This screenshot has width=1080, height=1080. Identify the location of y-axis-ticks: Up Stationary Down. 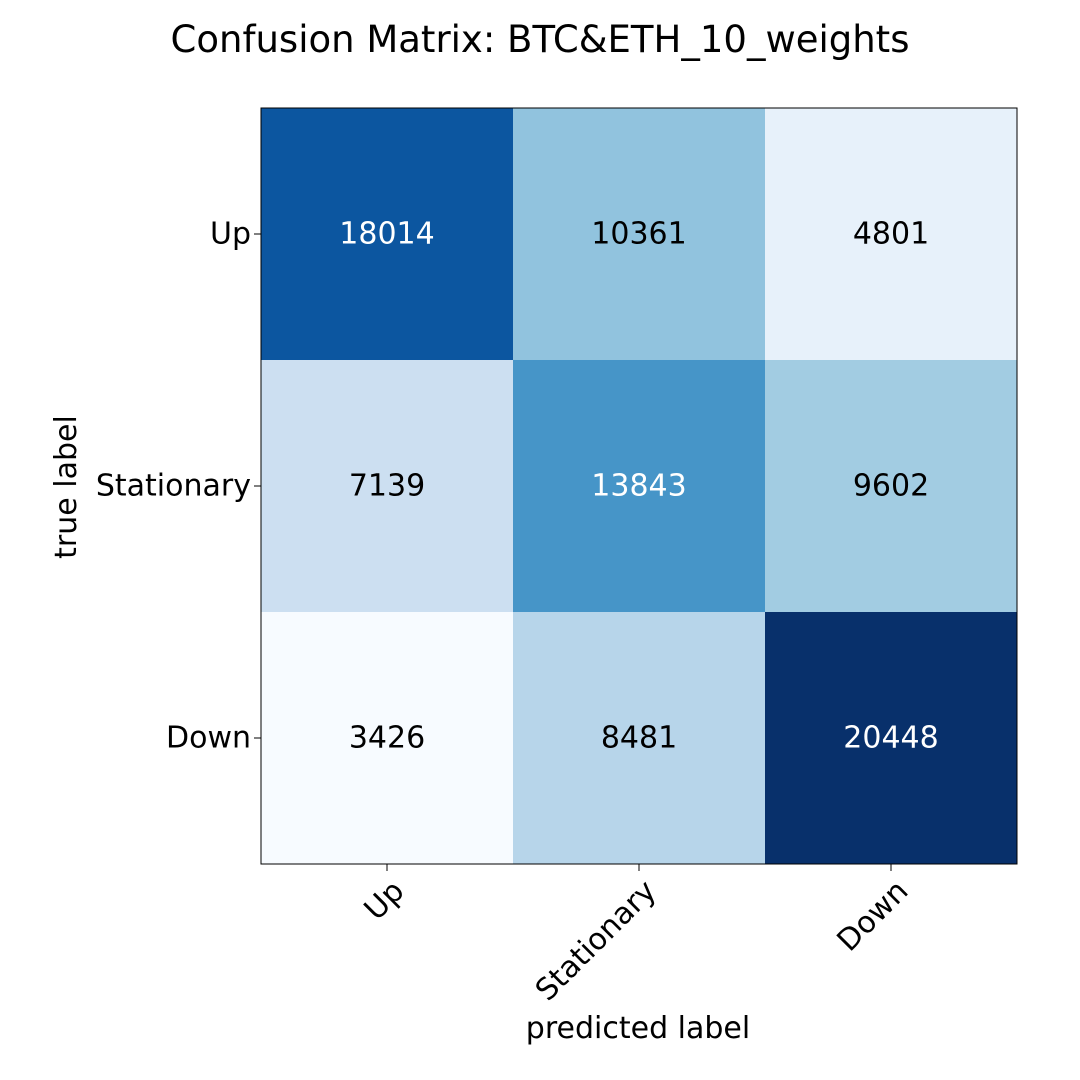
(178, 486).